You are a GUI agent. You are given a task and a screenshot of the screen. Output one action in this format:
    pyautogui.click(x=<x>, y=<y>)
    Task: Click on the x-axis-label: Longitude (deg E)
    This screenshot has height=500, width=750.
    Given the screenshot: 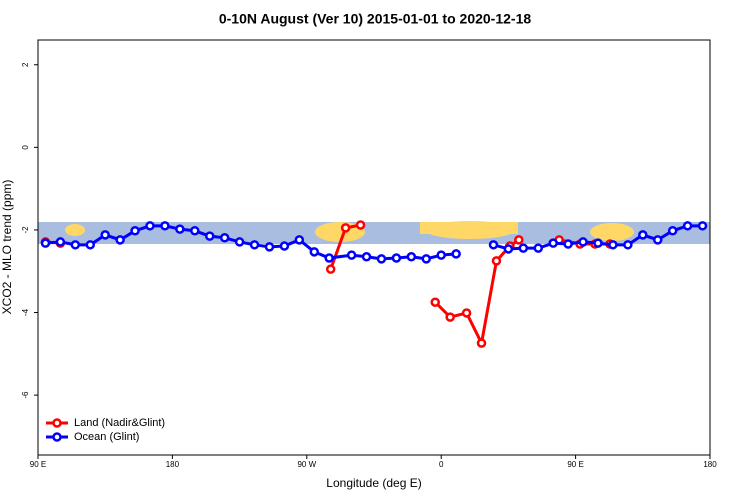 What is the action you would take?
    pyautogui.click(x=373, y=483)
    